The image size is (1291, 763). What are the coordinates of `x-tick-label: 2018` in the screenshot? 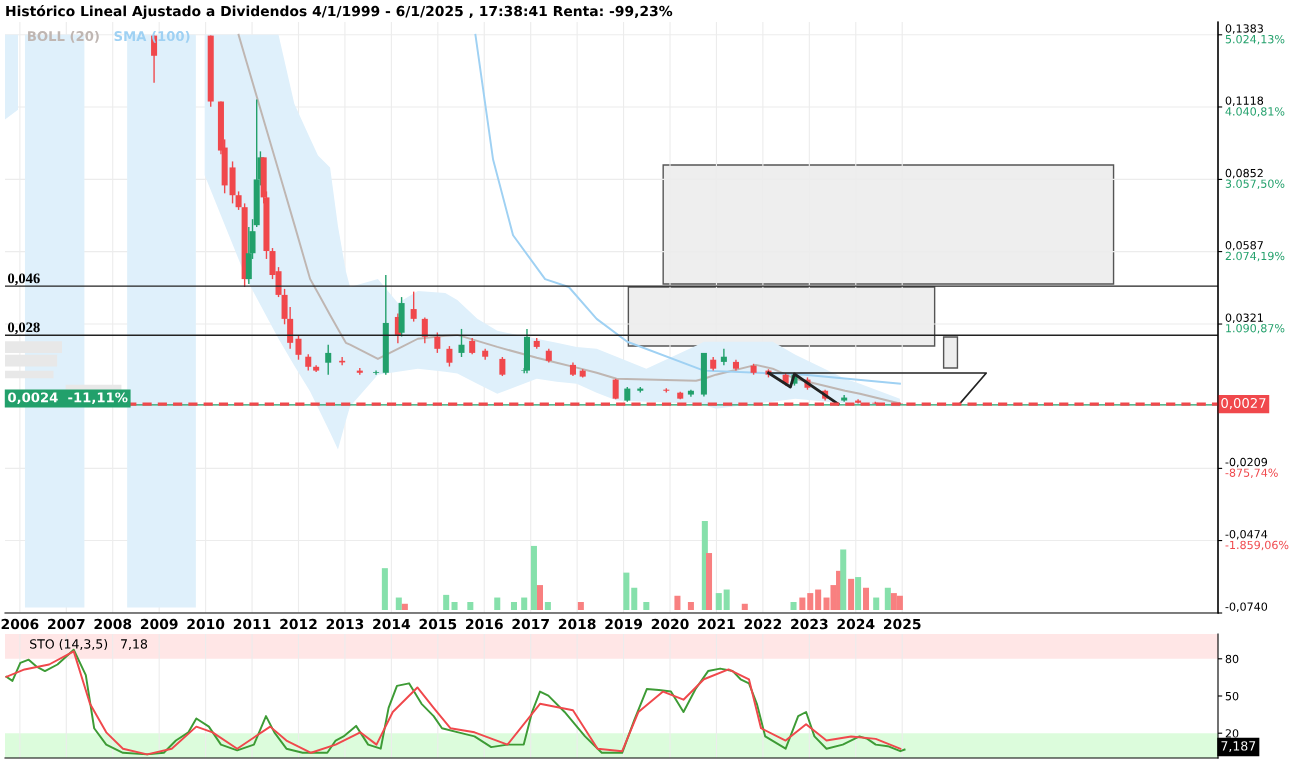 It's located at (577, 624).